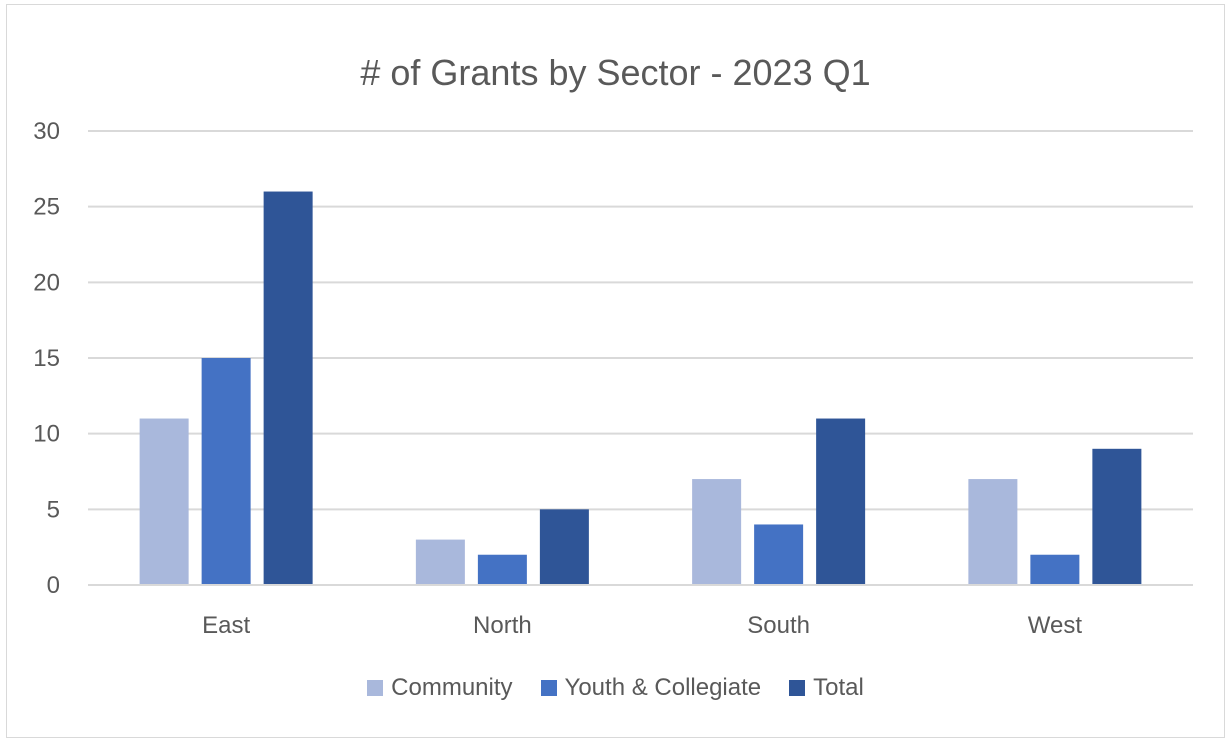 The height and width of the screenshot is (740, 1231). What do you see at coordinates (502, 625) in the screenshot?
I see `category-label-north: North` at bounding box center [502, 625].